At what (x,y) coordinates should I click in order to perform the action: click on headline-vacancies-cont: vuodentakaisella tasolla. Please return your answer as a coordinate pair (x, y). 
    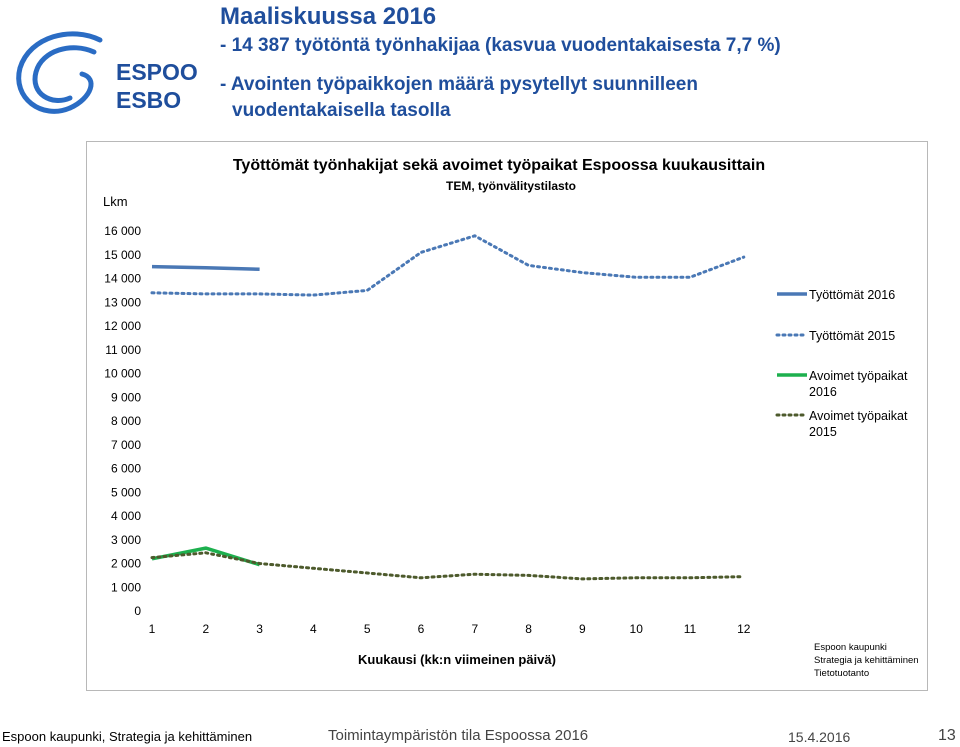
    Looking at the image, I should click on (341, 110).